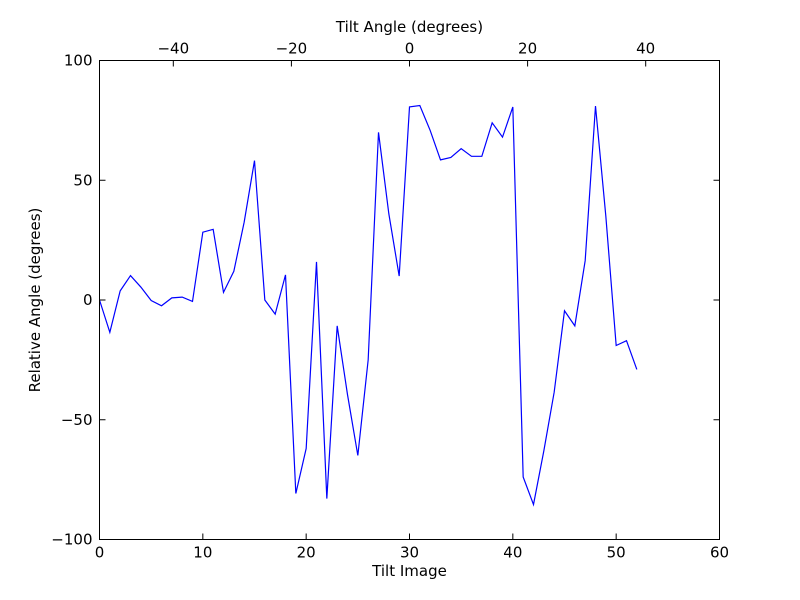 The width and height of the screenshot is (800, 600). I want to click on top-axis-label: Tilt Angle (degrees), so click(409, 27).